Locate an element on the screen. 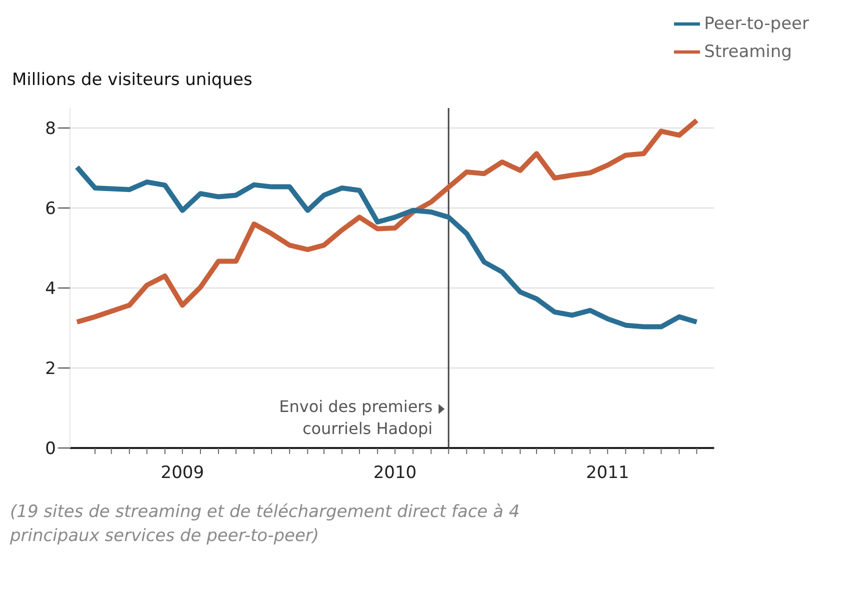  y-tick-label: 6 is located at coordinates (50, 209).